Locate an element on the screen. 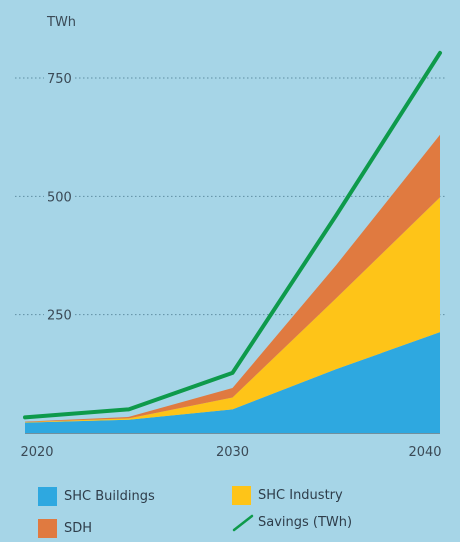 The width and height of the screenshot is (460, 542). y-tick-label-500: 500 is located at coordinates (59, 197).